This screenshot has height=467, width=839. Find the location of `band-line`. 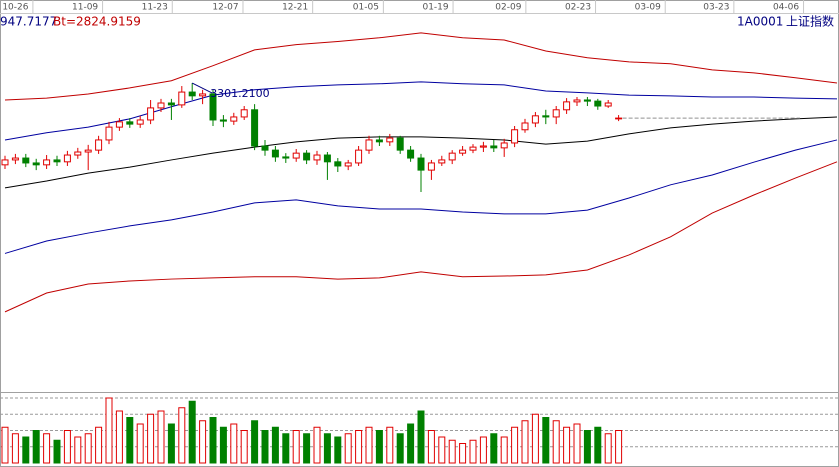

band-line is located at coordinates (421, 111).